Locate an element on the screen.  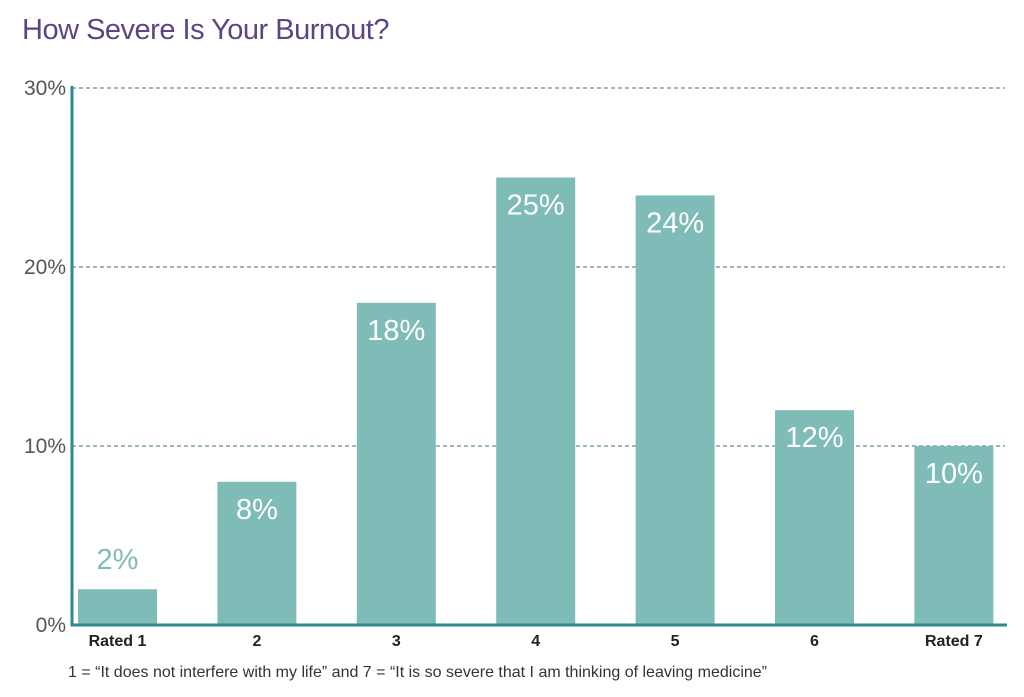
x-tick-label: 3 is located at coordinates (396, 641).